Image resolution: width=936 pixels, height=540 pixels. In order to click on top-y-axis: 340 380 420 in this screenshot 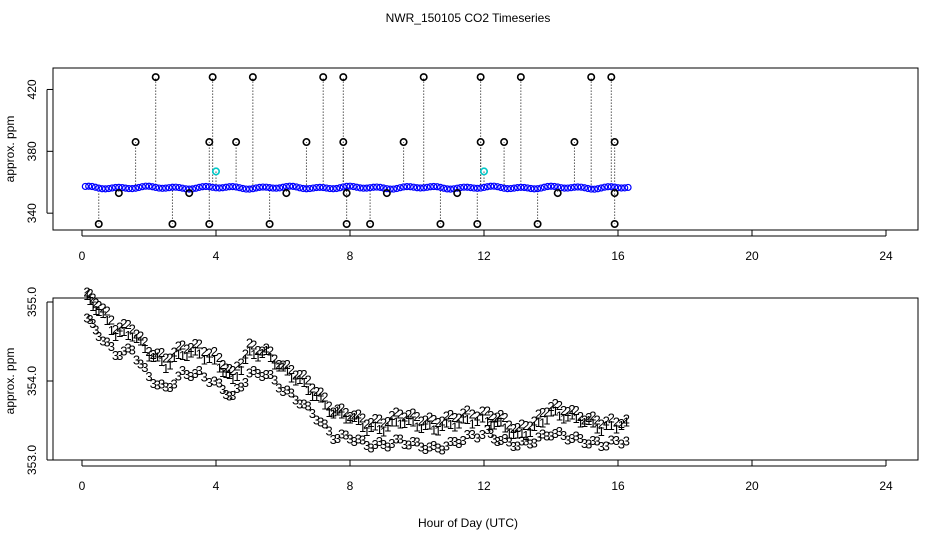, I will do `click(39, 151)`.